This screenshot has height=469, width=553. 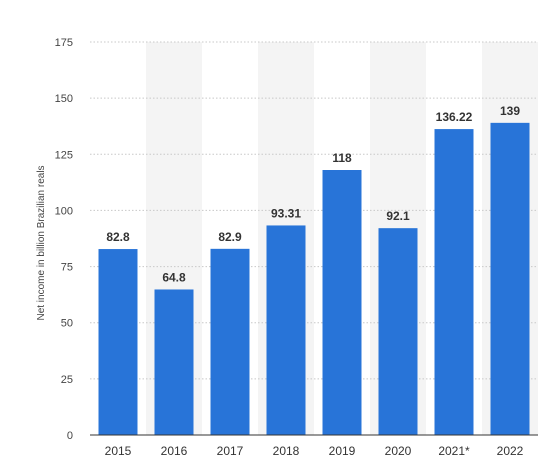 I want to click on y-axis-ticks: 0 25 50 75 100 125 150 175, so click(x=64, y=239).